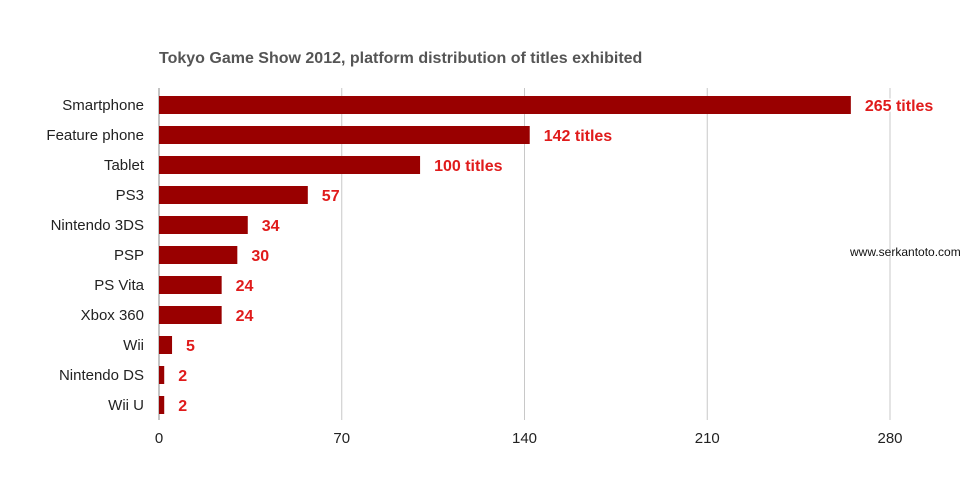 Image resolution: width=978 pixels, height=491 pixels. Describe the element at coordinates (707, 438) in the screenshot. I see `x-tick-label: 210` at that location.